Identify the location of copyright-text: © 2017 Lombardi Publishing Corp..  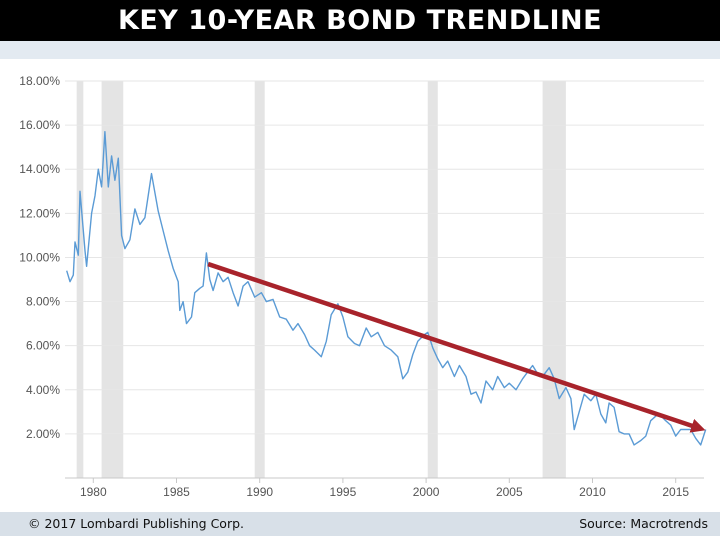
(136, 523).